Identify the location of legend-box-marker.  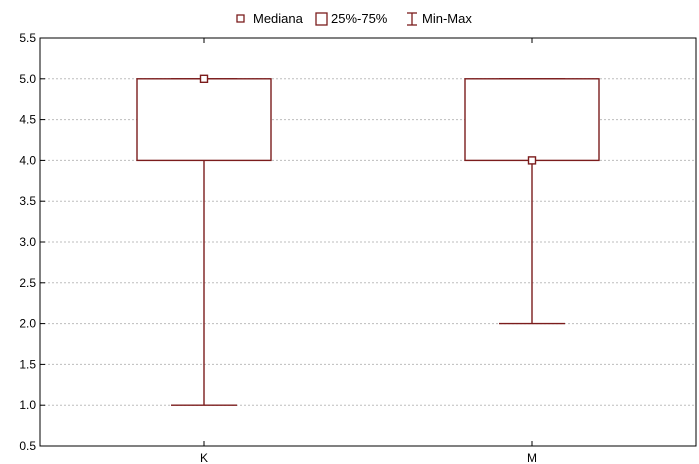
(321, 19).